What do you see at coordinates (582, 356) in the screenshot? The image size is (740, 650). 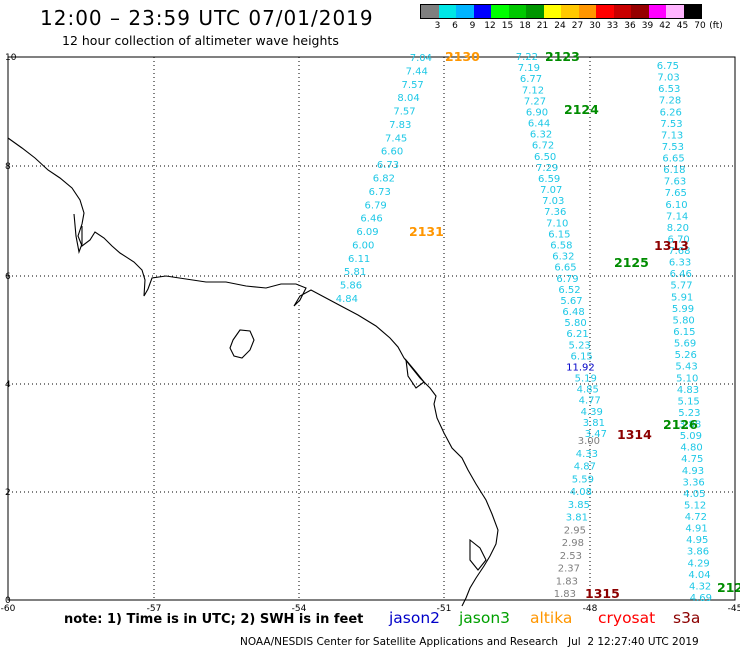 I see `swh-value: 6.15` at bounding box center [582, 356].